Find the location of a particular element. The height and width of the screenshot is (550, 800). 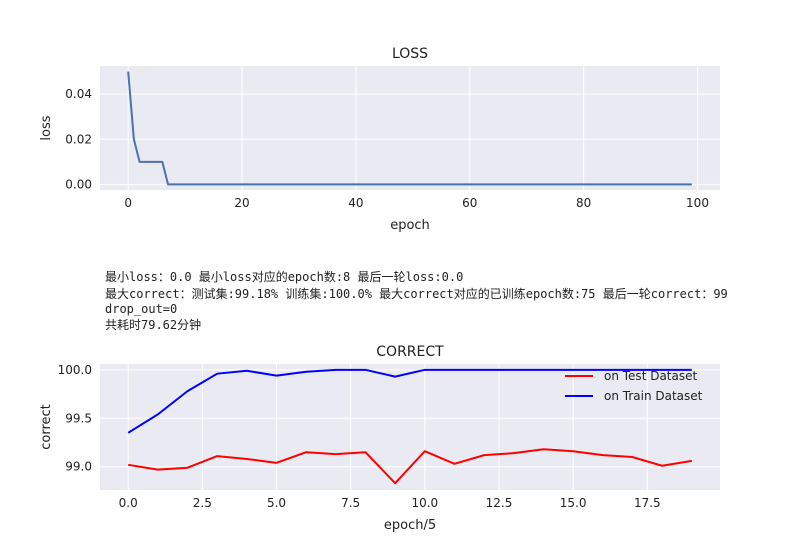

legend-label: on Train Dataset is located at coordinates (653, 396).